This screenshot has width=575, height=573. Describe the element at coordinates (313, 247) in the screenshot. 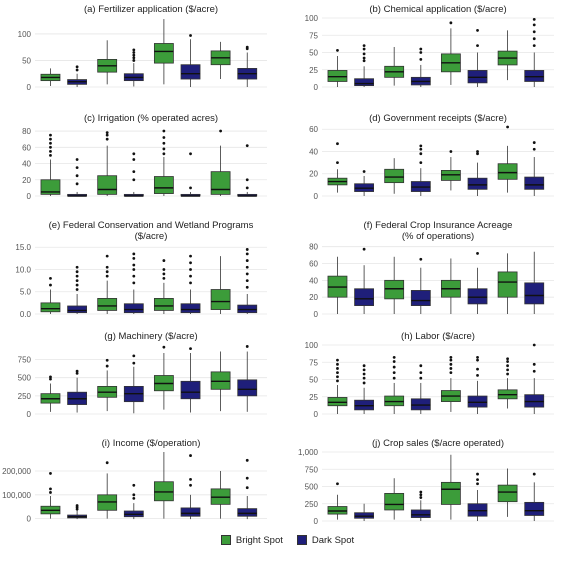

I see `ytick-label-5-4: 80` at that location.